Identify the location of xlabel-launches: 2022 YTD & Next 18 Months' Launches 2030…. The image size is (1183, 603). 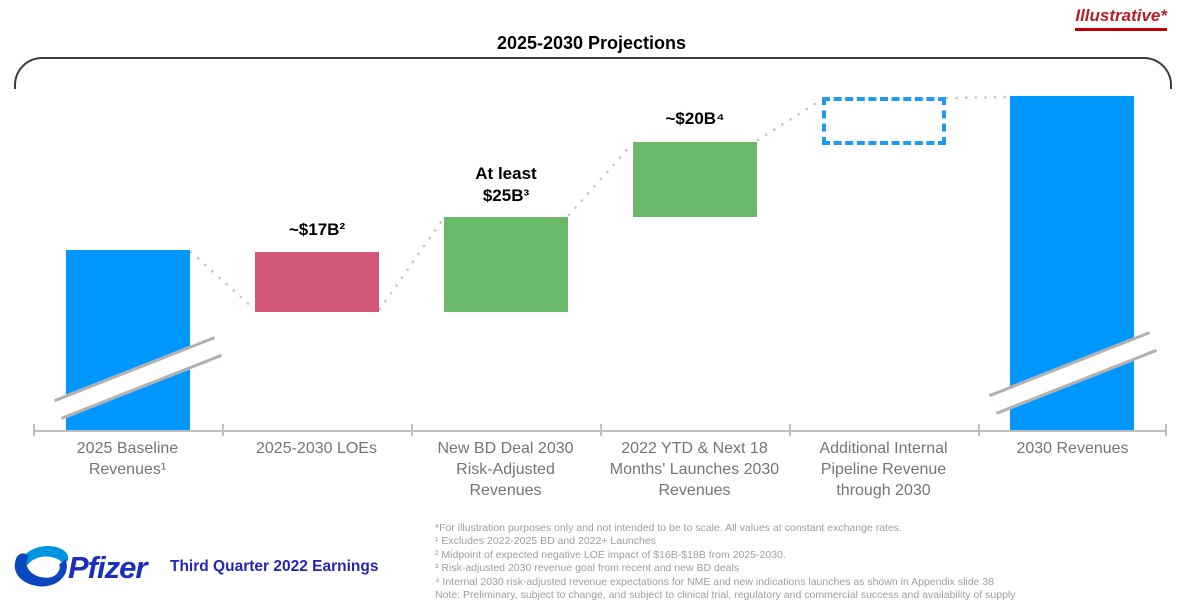
(694, 469).